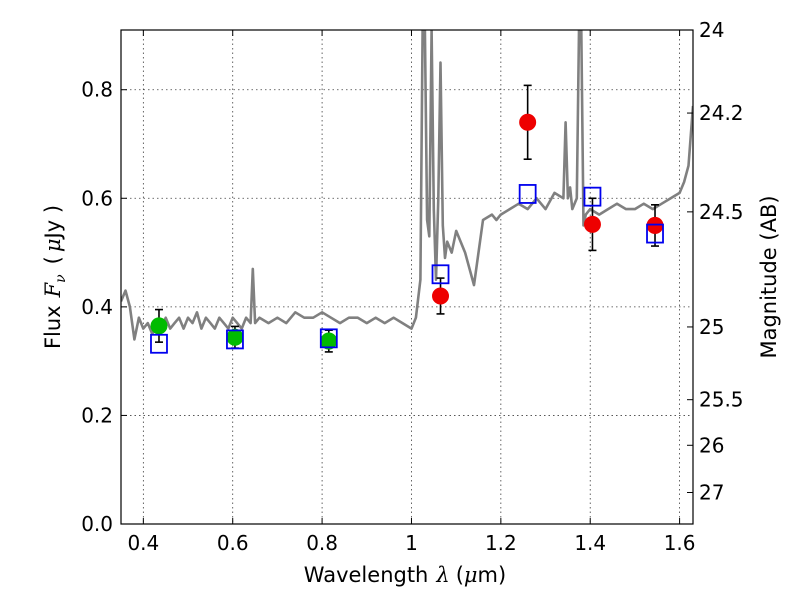 The image size is (800, 600). What do you see at coordinates (233, 543) in the screenshot?
I see `x-tick-label: 0.6` at bounding box center [233, 543].